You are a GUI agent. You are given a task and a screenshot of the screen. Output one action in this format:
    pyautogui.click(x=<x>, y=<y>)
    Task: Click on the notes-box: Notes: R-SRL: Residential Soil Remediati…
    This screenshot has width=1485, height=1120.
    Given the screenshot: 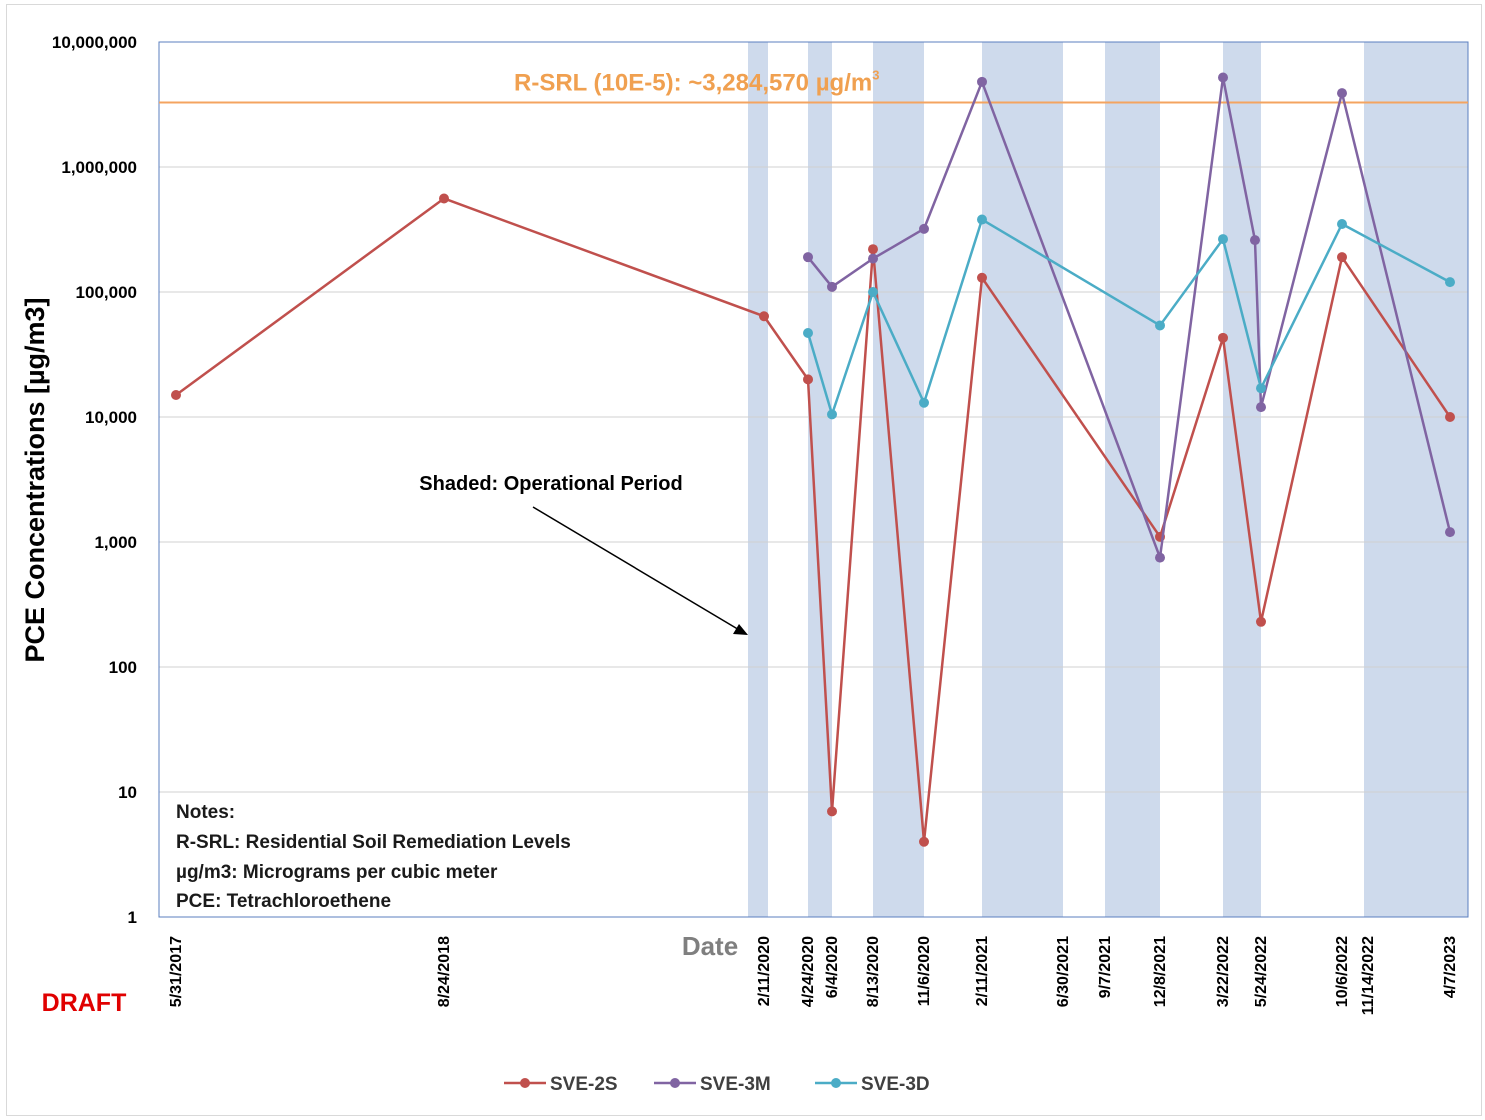 What is the action you would take?
    pyautogui.click(x=373, y=857)
    